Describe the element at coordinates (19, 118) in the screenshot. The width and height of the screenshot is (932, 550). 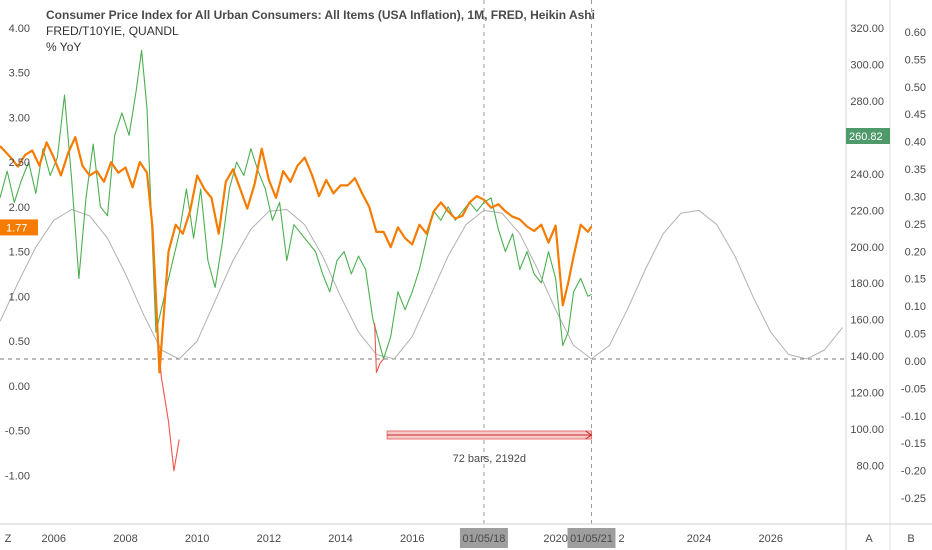
I see `y-left-tick-label: 3.00` at that location.